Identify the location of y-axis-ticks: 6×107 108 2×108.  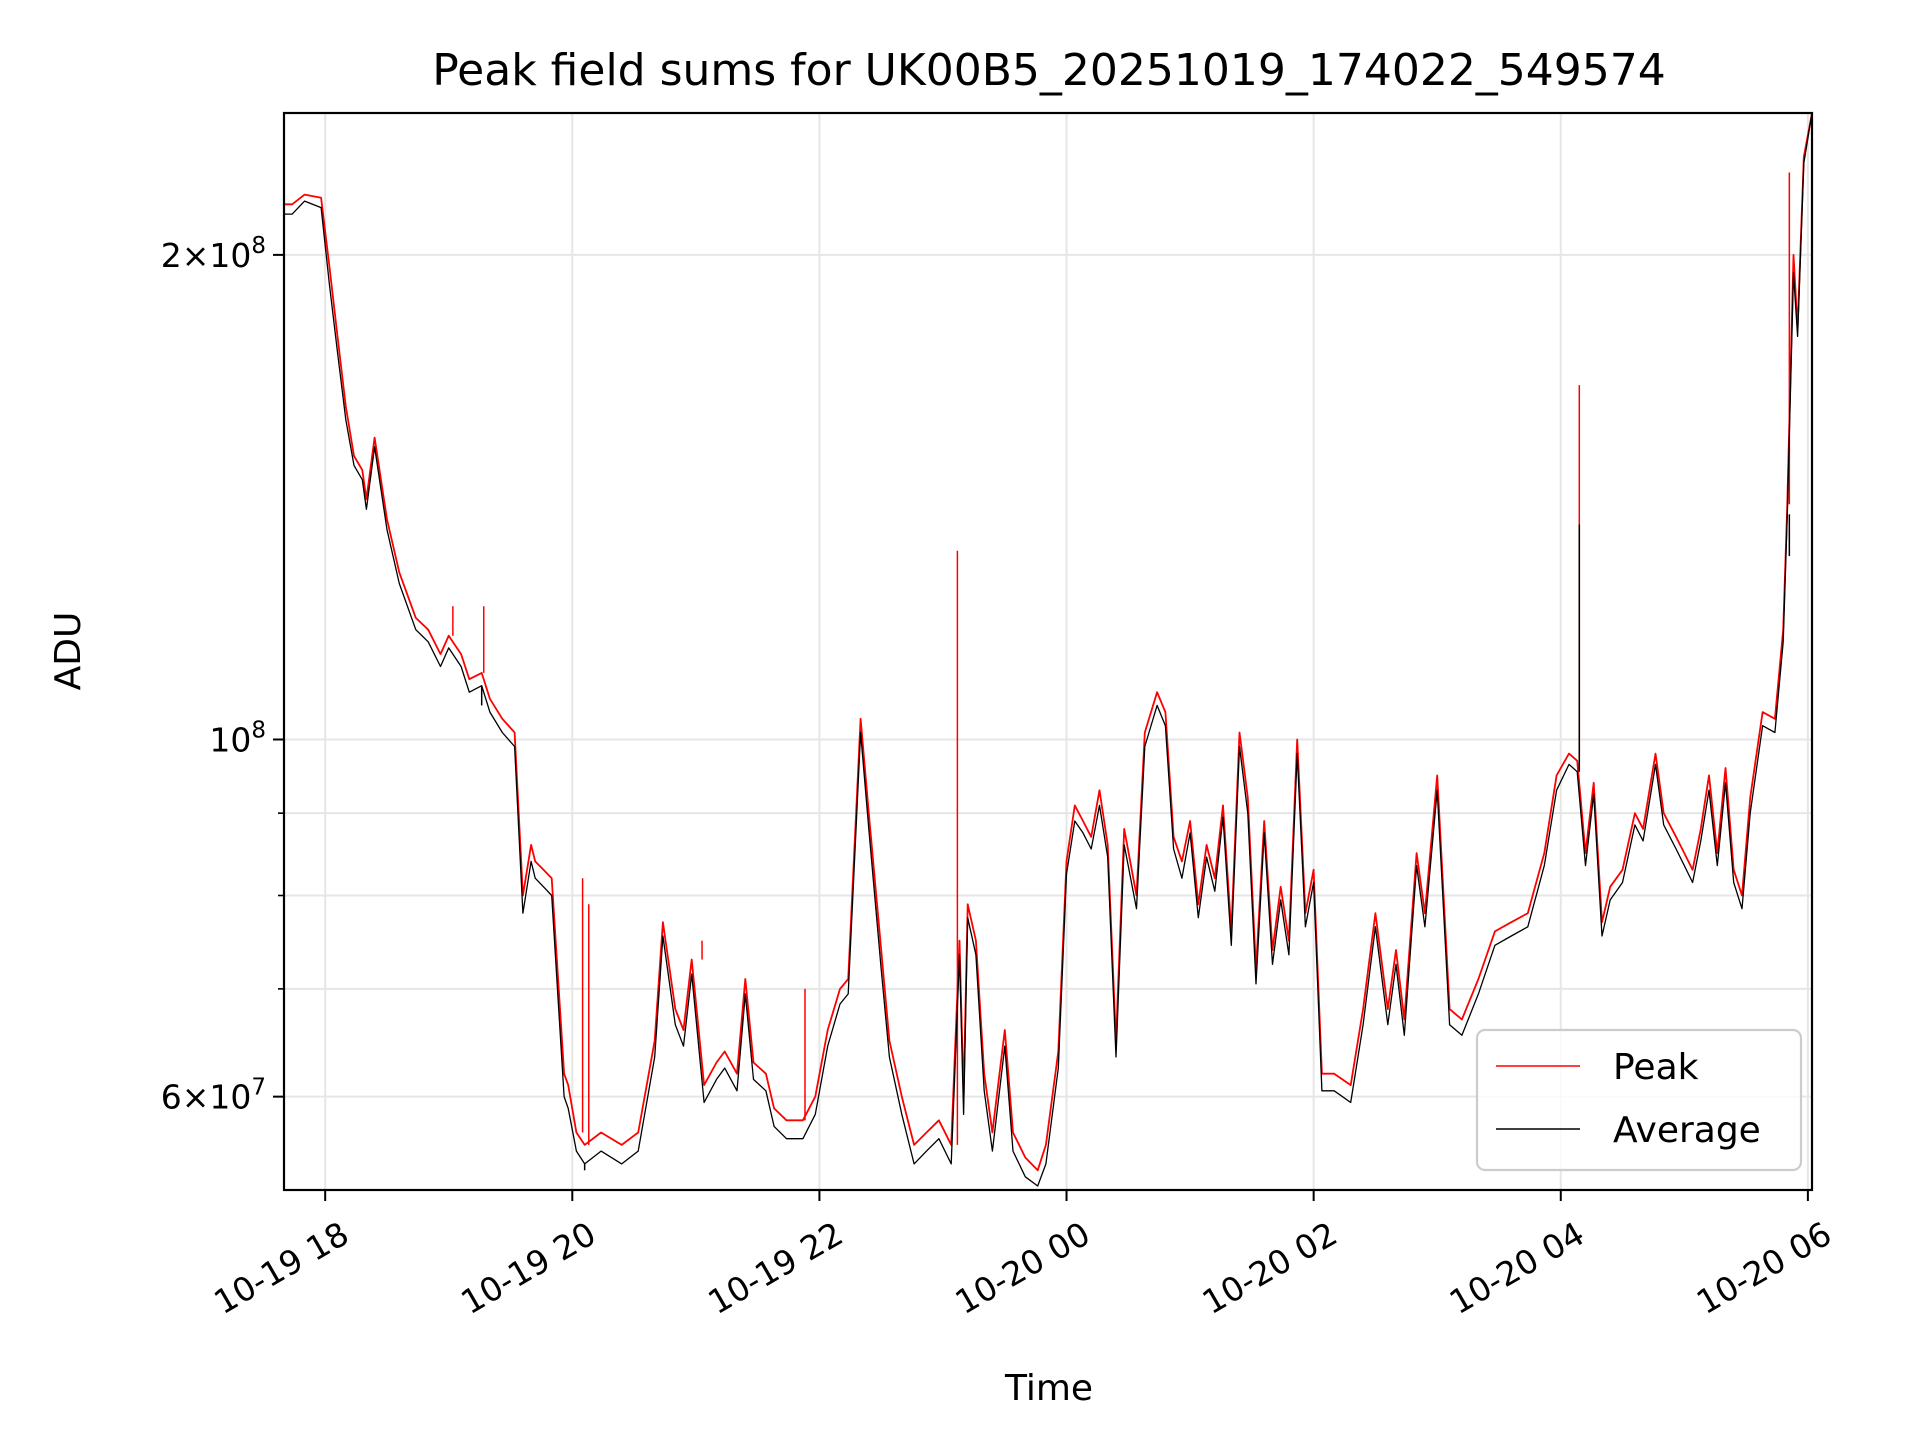
(222, 675).